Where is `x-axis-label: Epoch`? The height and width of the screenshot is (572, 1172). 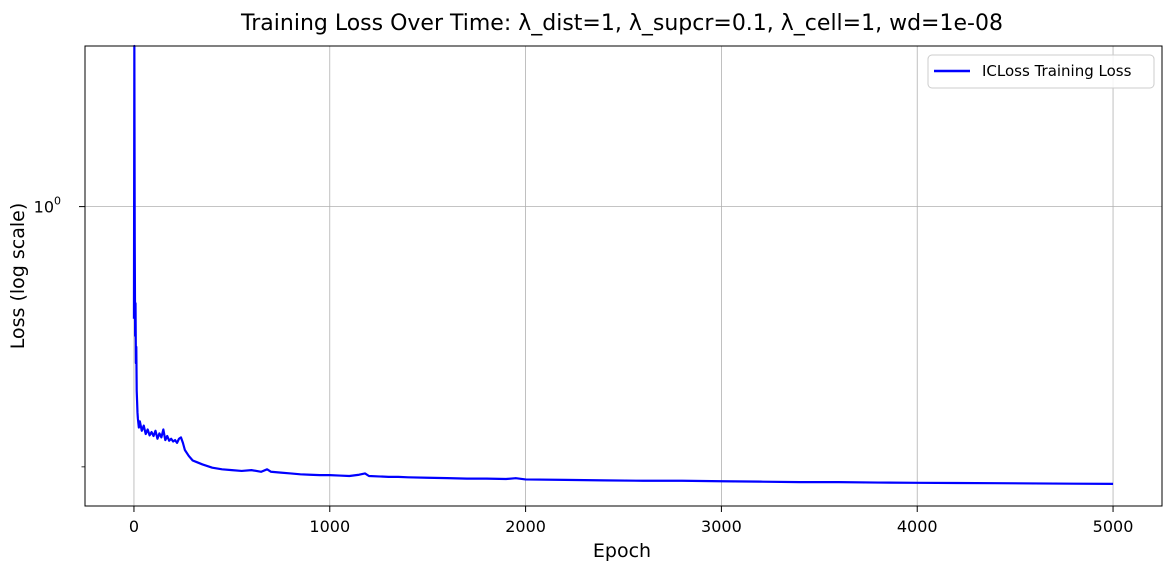 x-axis-label: Epoch is located at coordinates (622, 551).